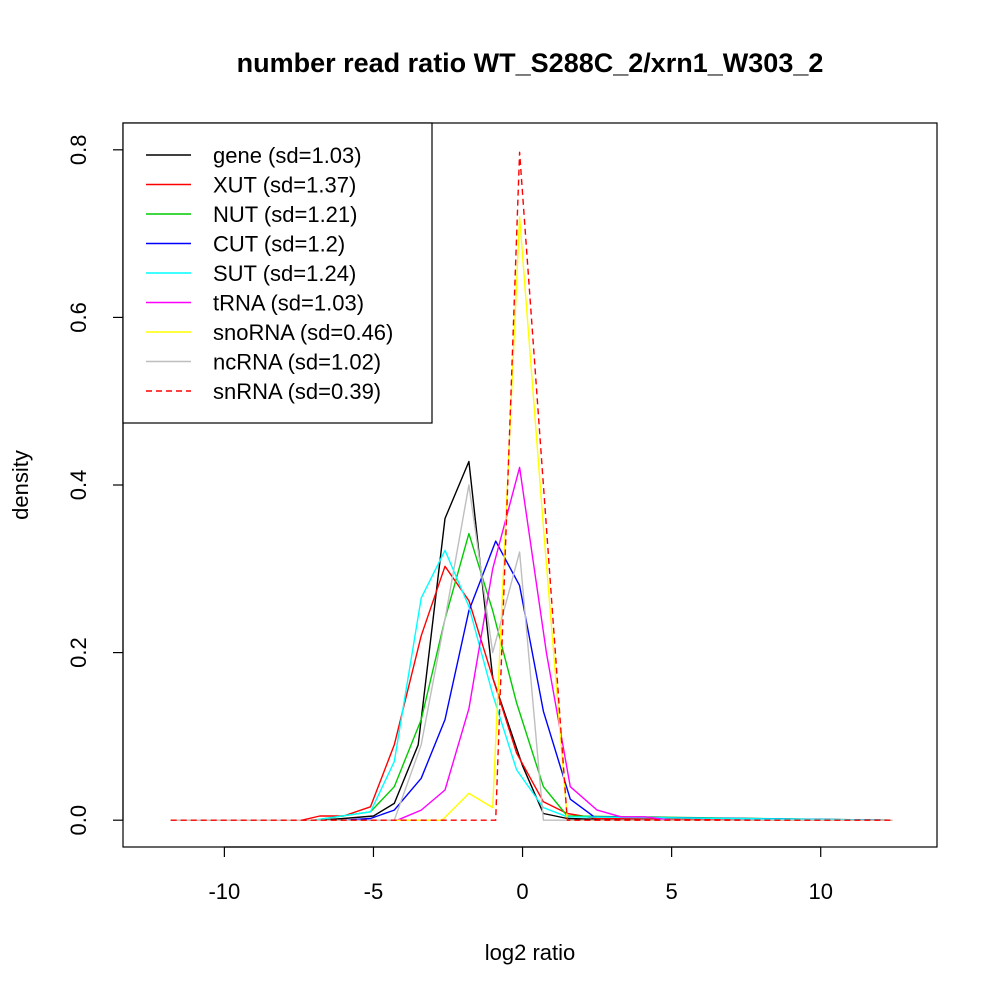 The width and height of the screenshot is (1000, 1000). Describe the element at coordinates (287, 155) in the screenshot. I see `legend-label: gene (sd=1.03)` at that location.